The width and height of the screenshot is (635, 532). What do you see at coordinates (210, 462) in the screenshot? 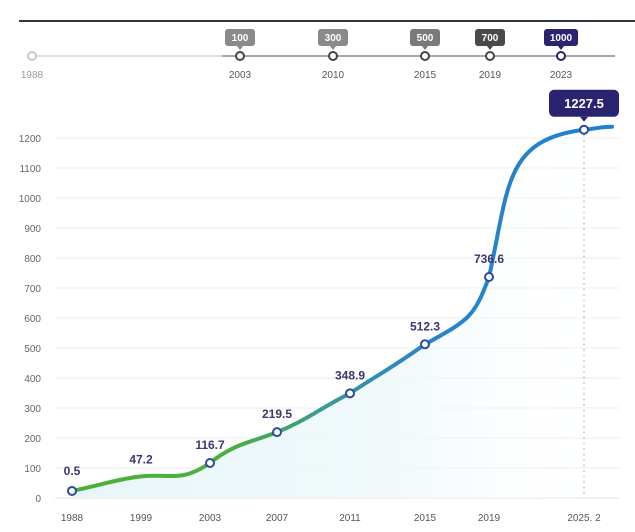
I see `data-point-2003` at bounding box center [210, 462].